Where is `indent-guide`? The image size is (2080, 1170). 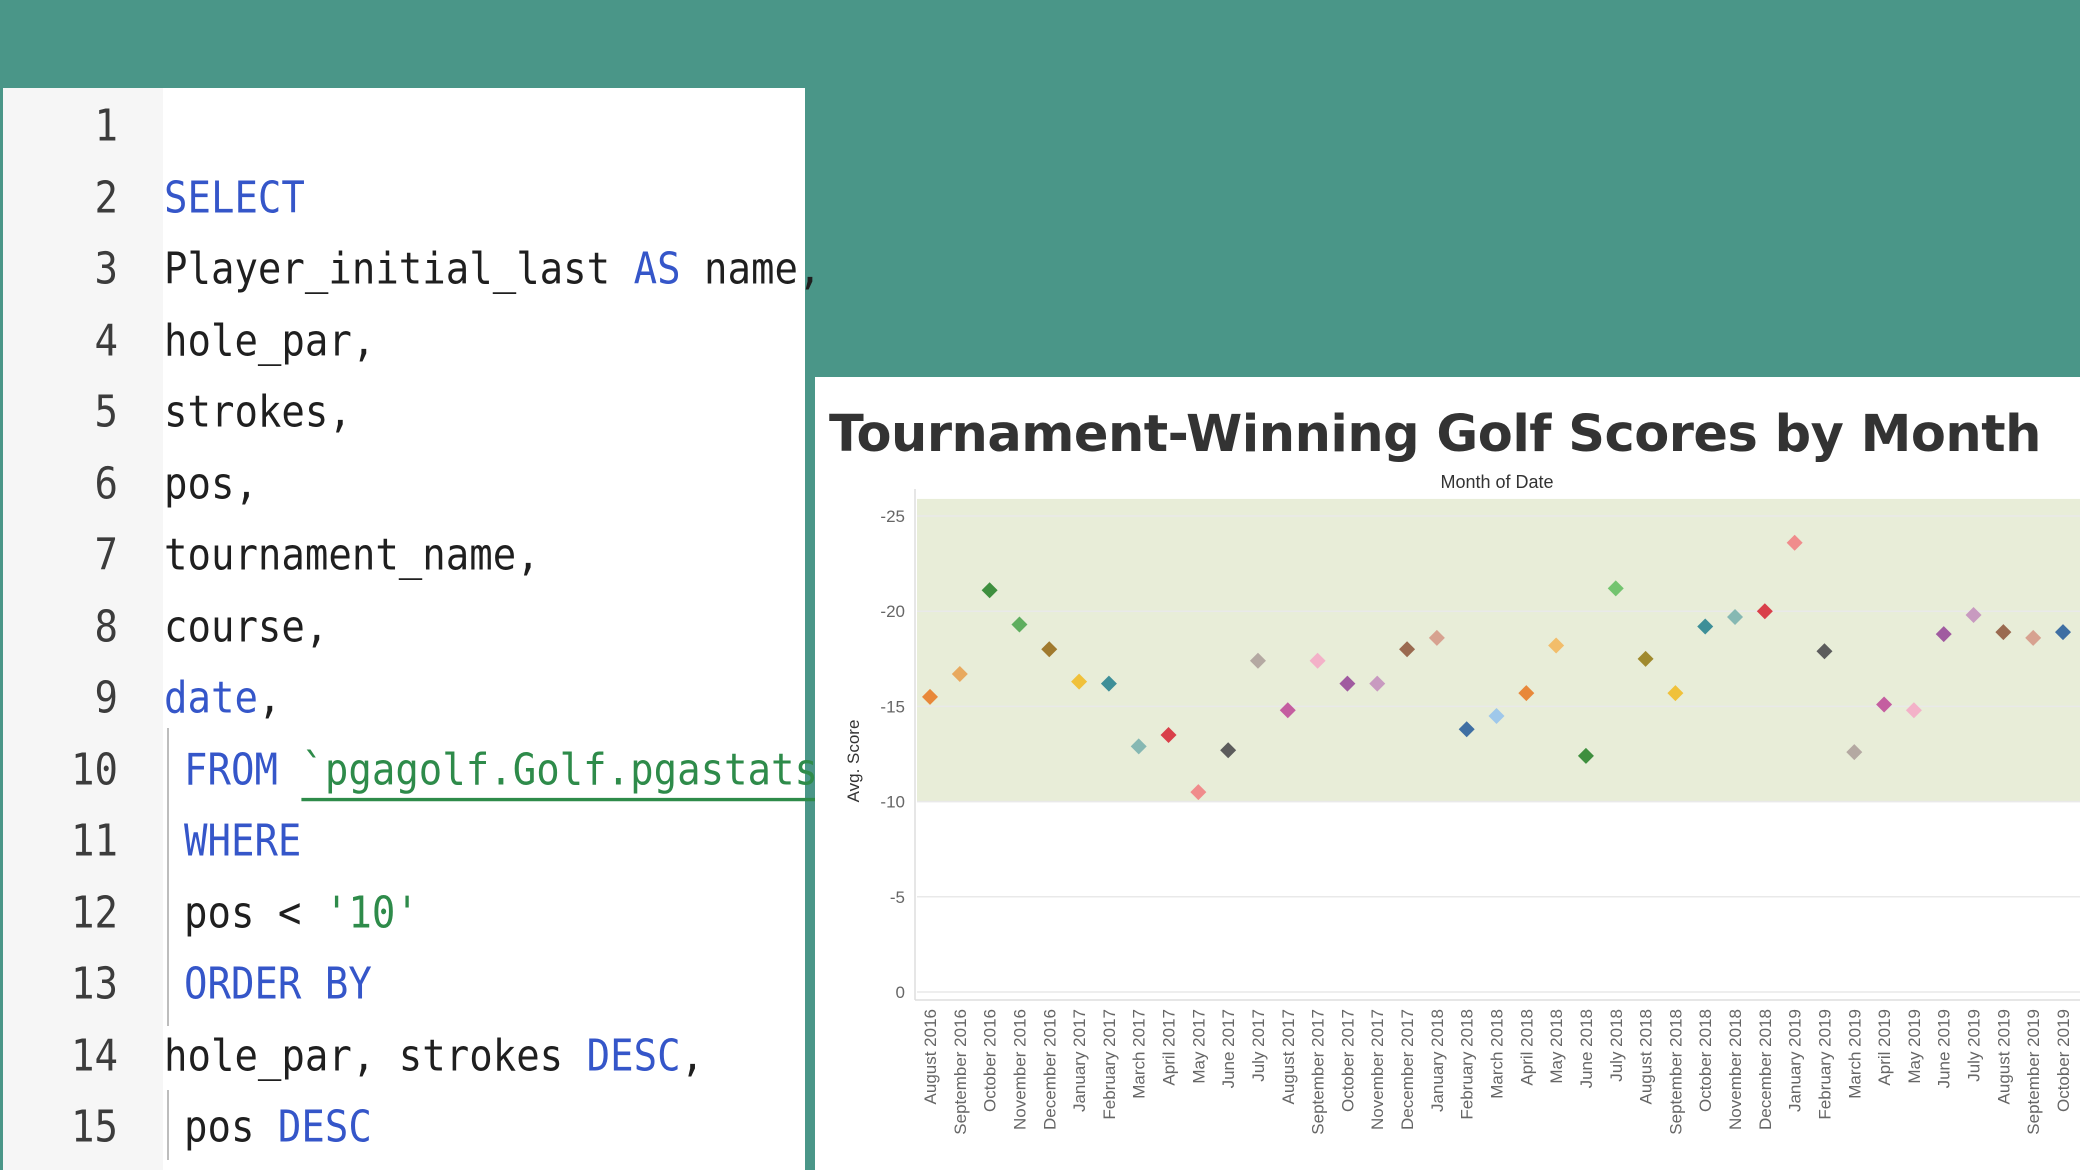 indent-guide is located at coordinates (168, 877).